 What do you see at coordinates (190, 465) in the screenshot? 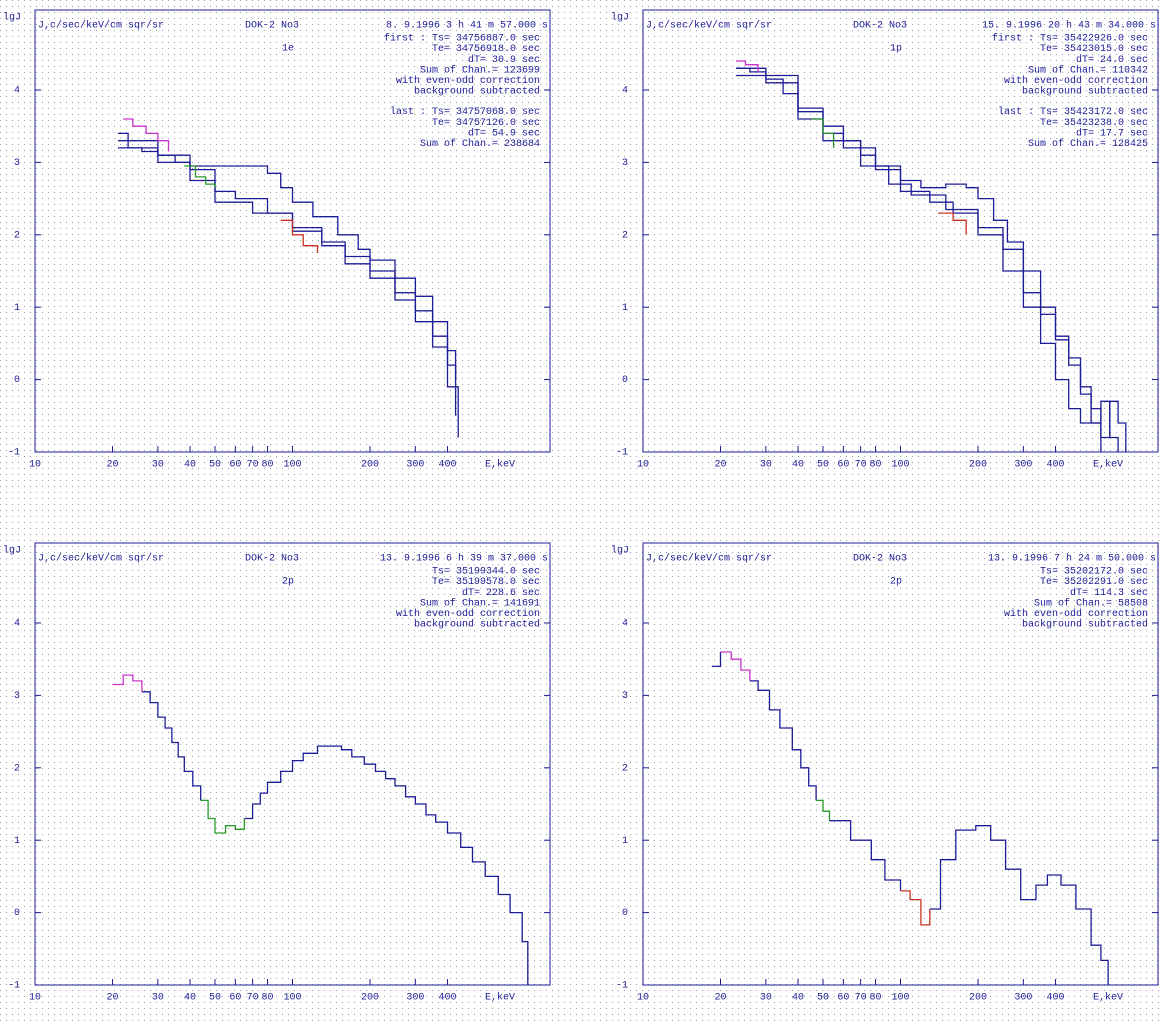
I see `x-tick-label: 40` at bounding box center [190, 465].